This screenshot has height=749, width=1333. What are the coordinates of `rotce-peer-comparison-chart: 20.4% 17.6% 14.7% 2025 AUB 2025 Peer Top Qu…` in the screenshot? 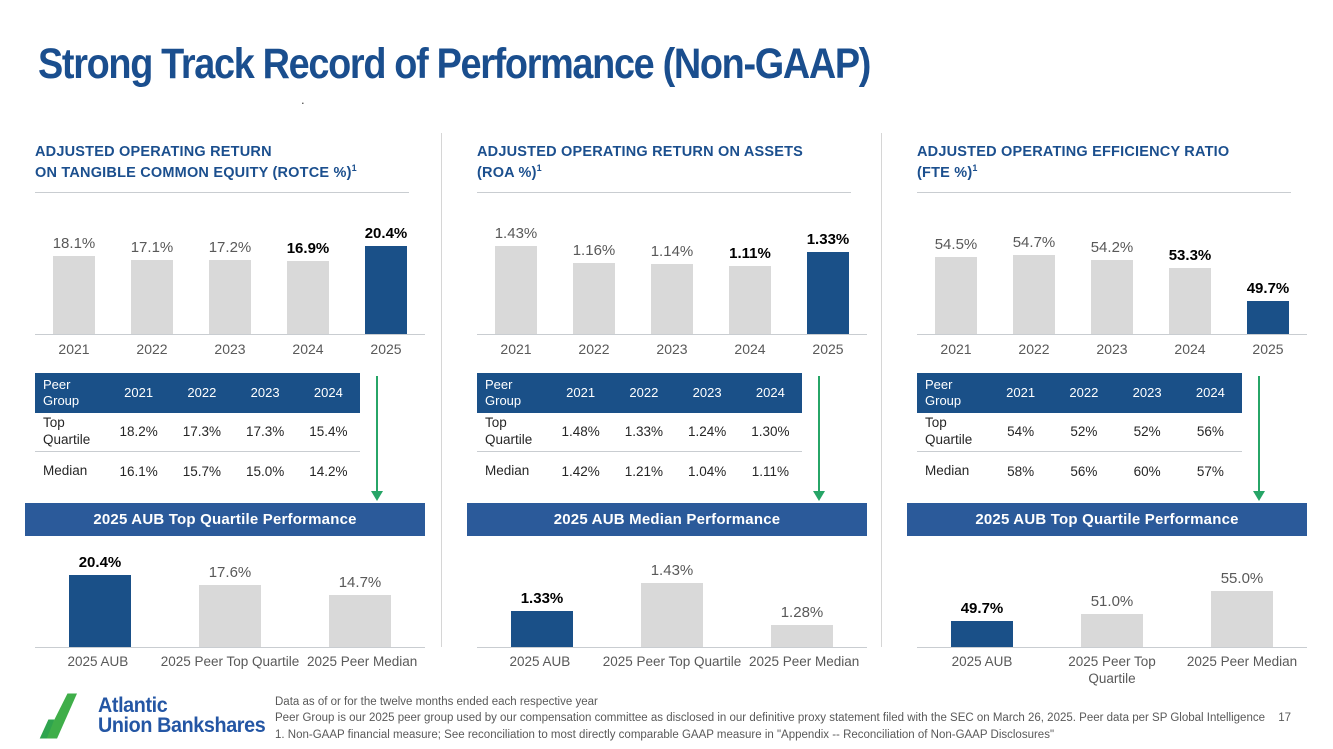 It's located at (230, 607).